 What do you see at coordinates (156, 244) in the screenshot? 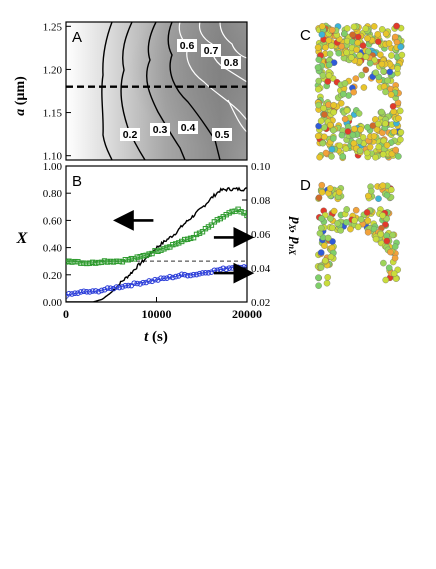
I see `series-line-x` at bounding box center [156, 244].